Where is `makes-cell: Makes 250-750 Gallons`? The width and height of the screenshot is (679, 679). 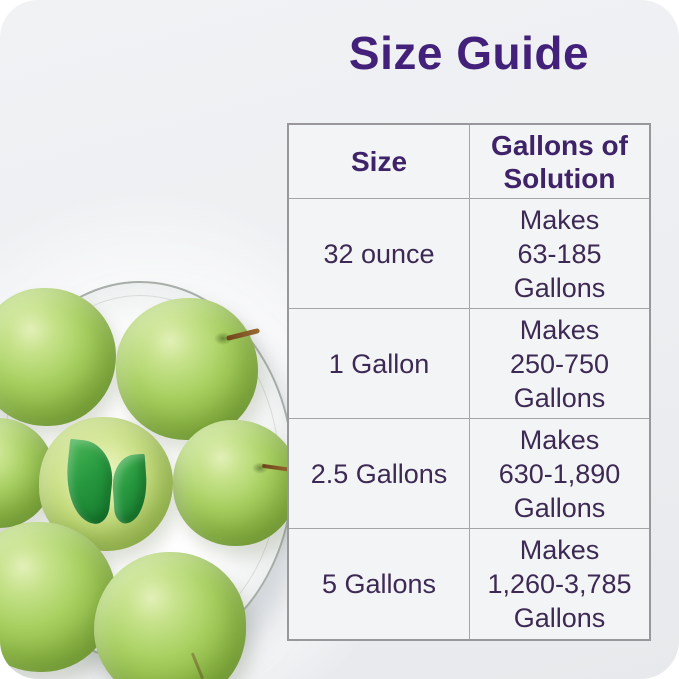
makes-cell: Makes 250-750 Gallons is located at coordinates (559, 364).